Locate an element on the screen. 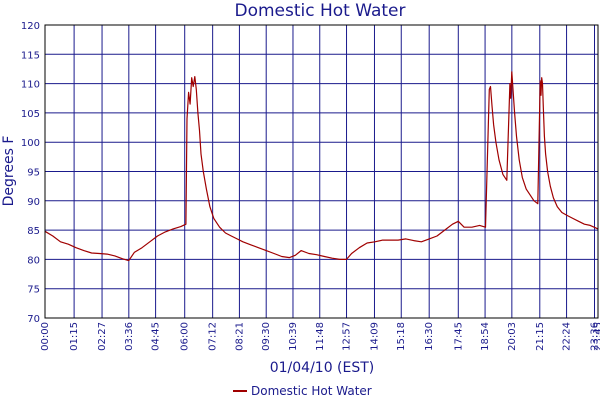 Image resolution: width=600 pixels, height=400 pixels. y-tick-label: 85 is located at coordinates (33, 231).